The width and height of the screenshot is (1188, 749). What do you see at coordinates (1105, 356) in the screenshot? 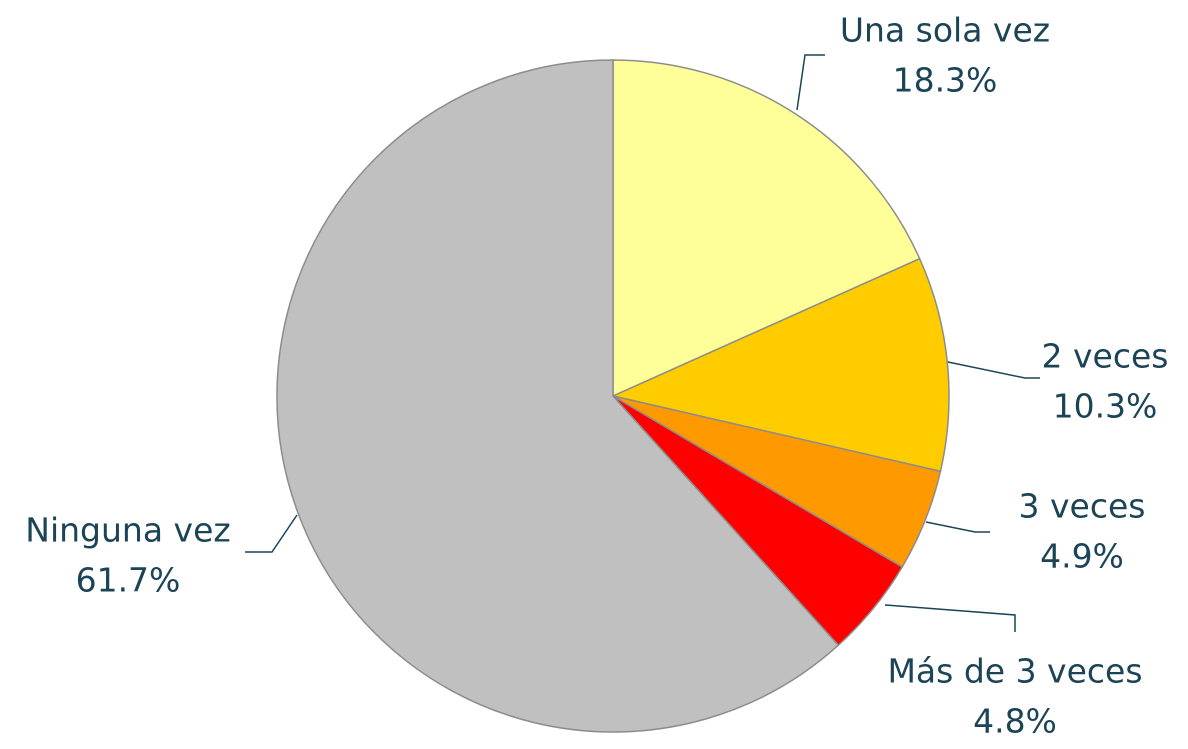
I see `slice-label: 2 veces` at bounding box center [1105, 356].